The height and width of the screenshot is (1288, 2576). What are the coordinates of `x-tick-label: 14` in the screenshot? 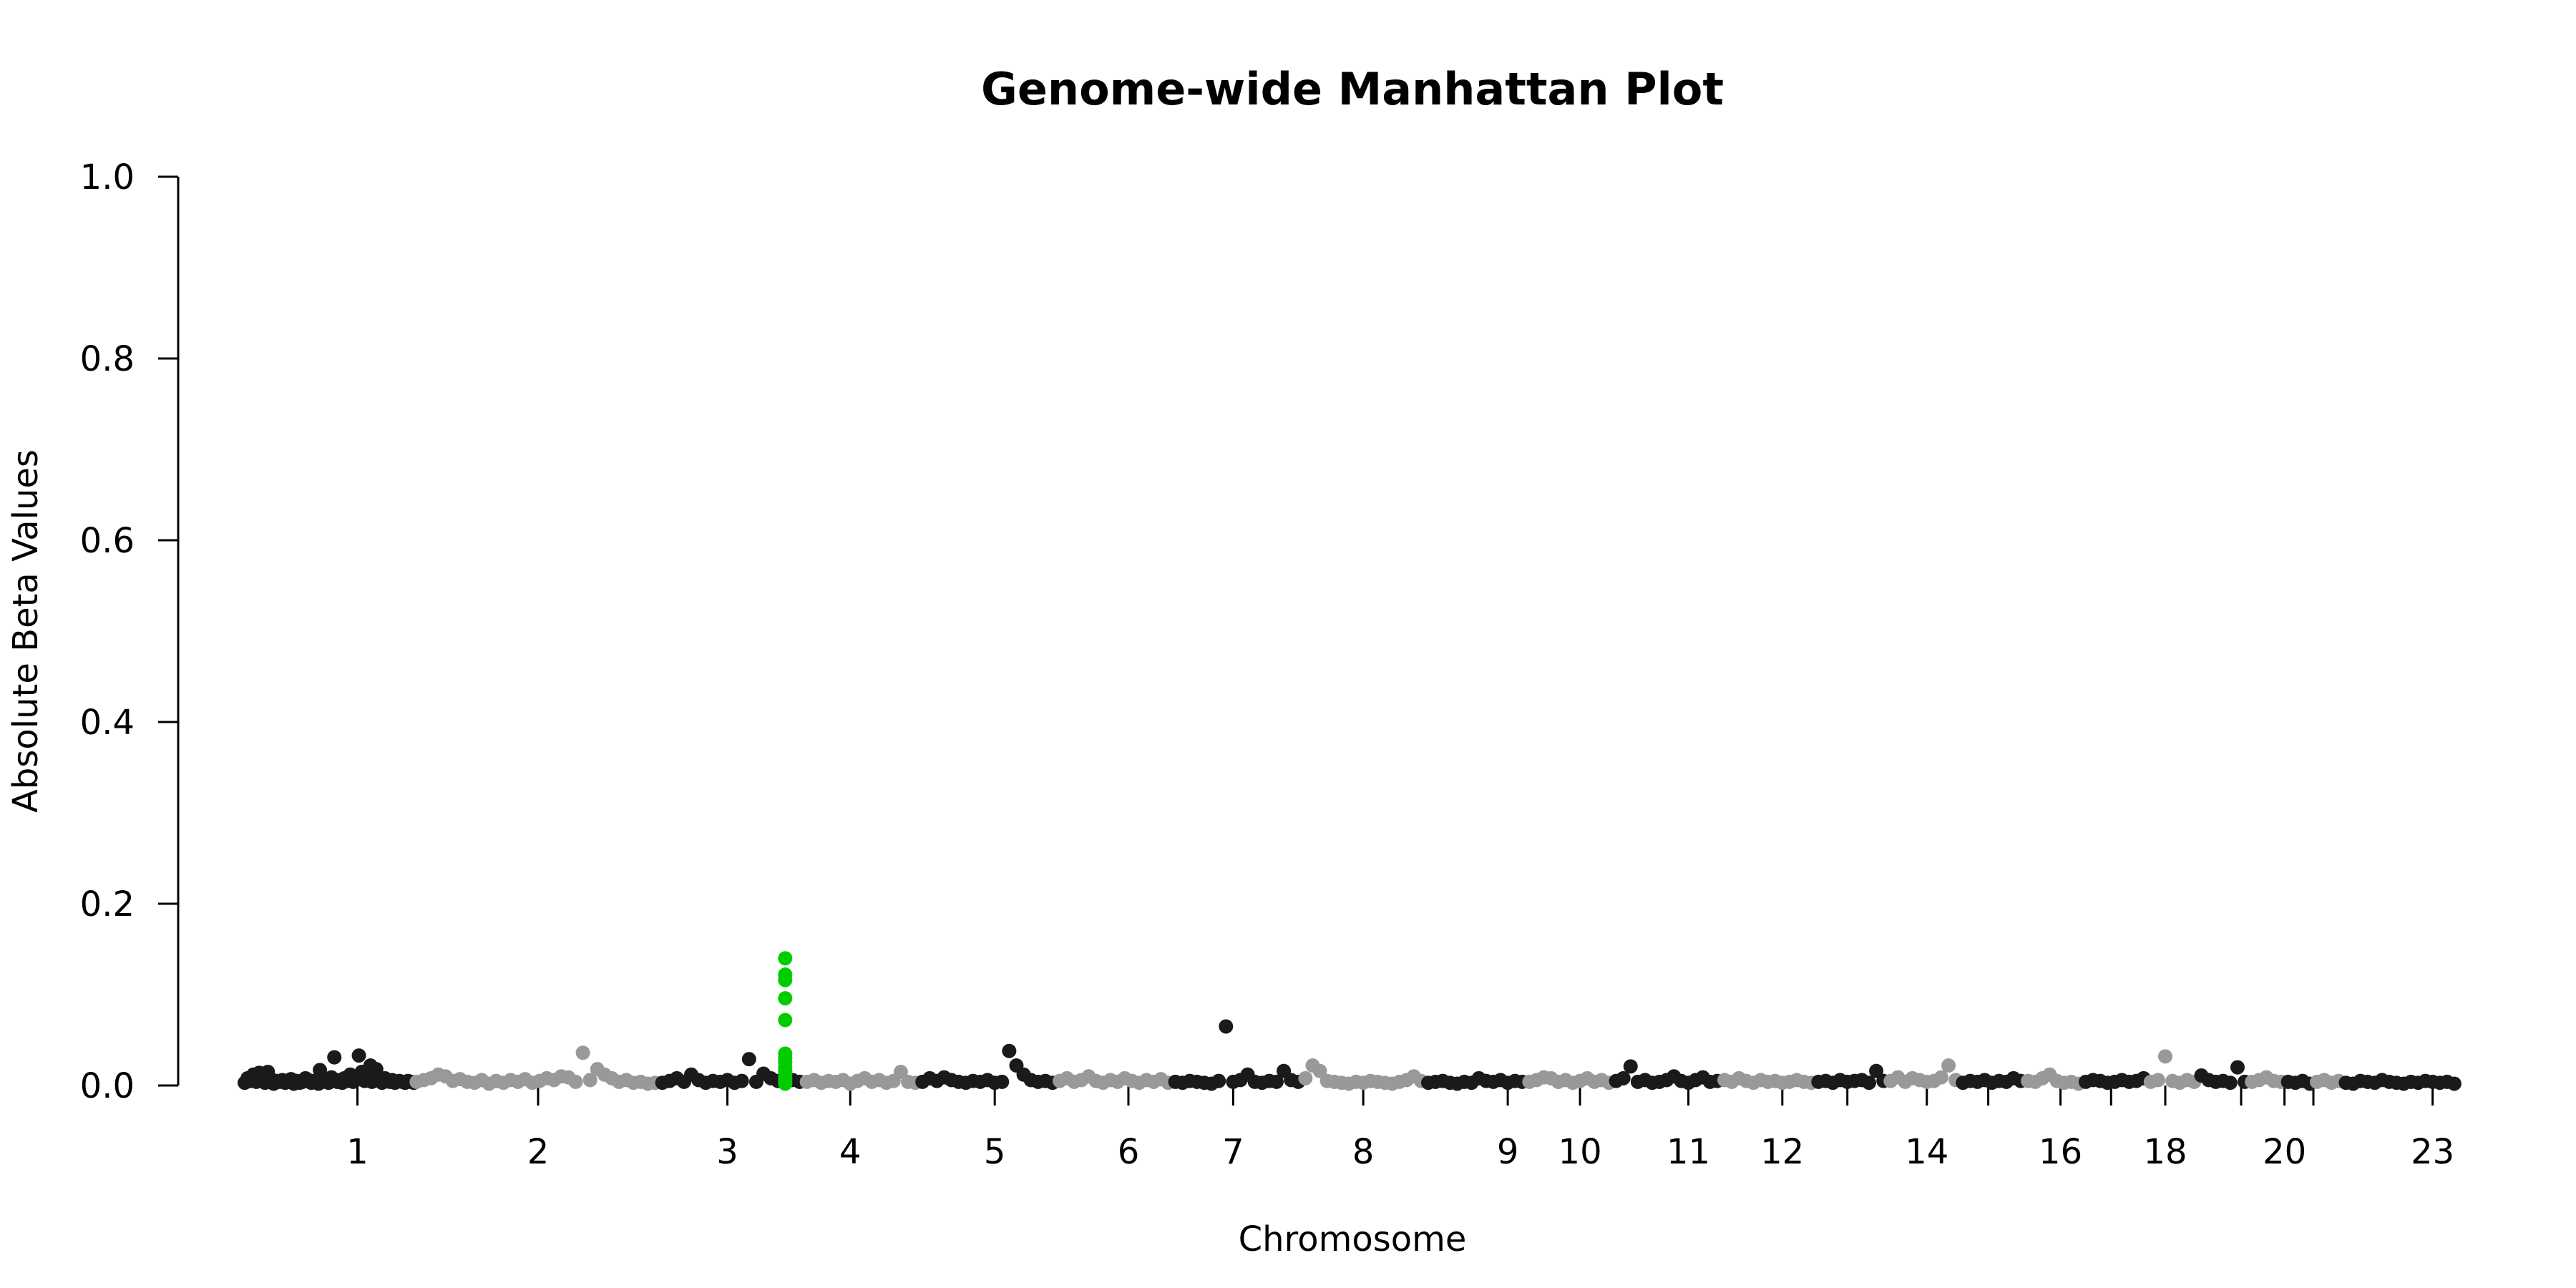 It's located at (1926, 1152).